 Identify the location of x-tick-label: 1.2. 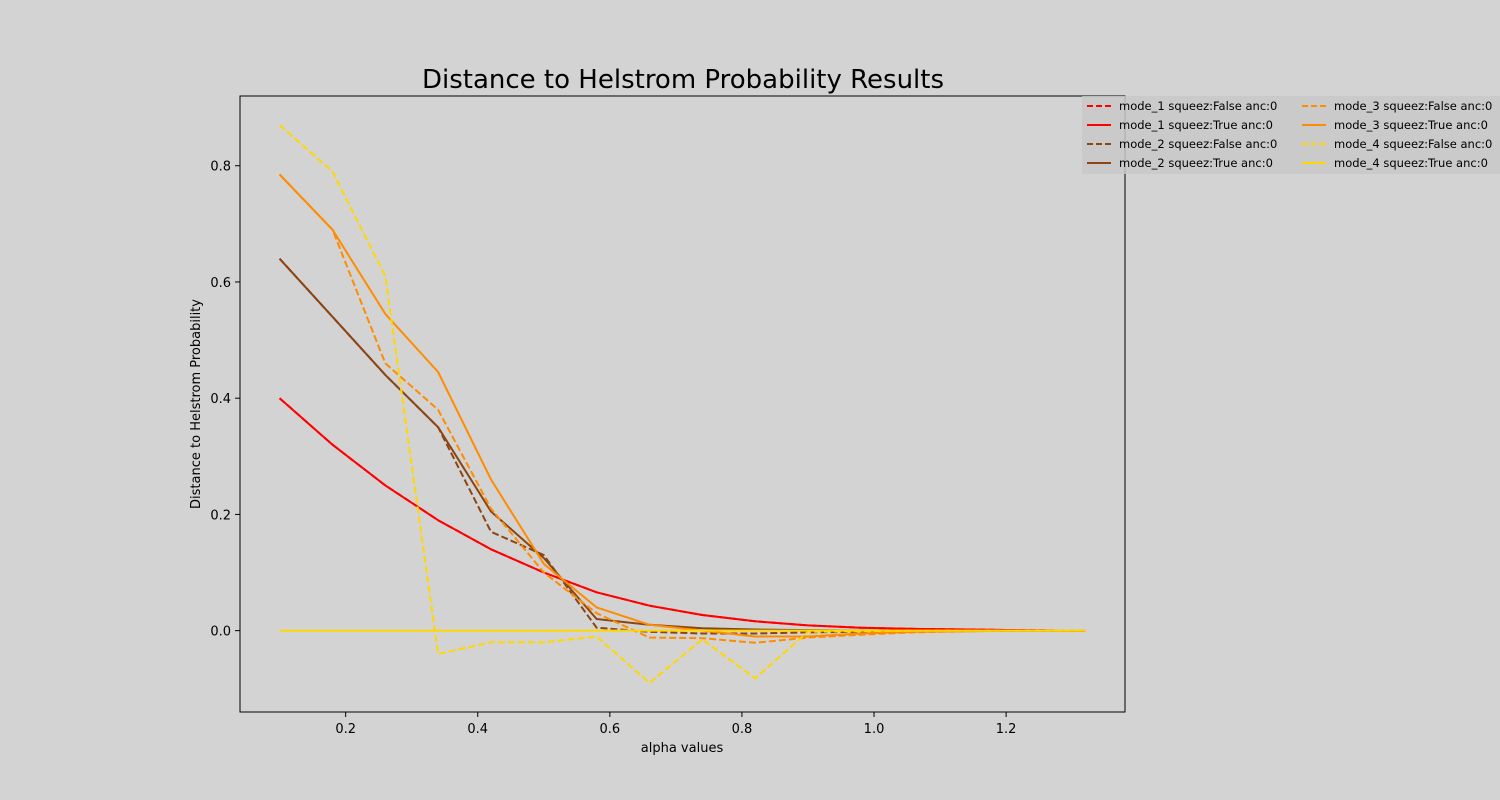
(1006, 729).